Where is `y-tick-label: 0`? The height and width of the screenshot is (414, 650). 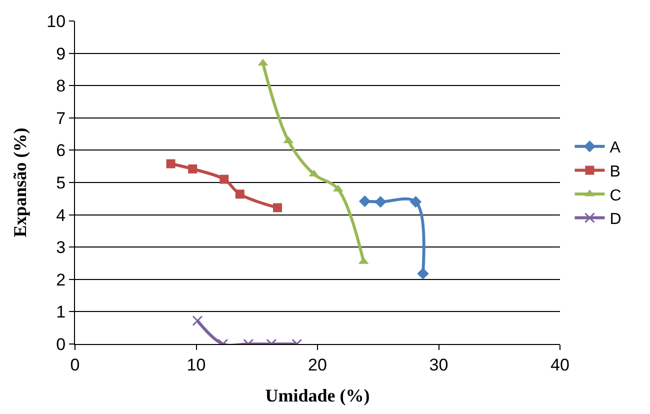
y-tick-label: 0 is located at coordinates (61, 344).